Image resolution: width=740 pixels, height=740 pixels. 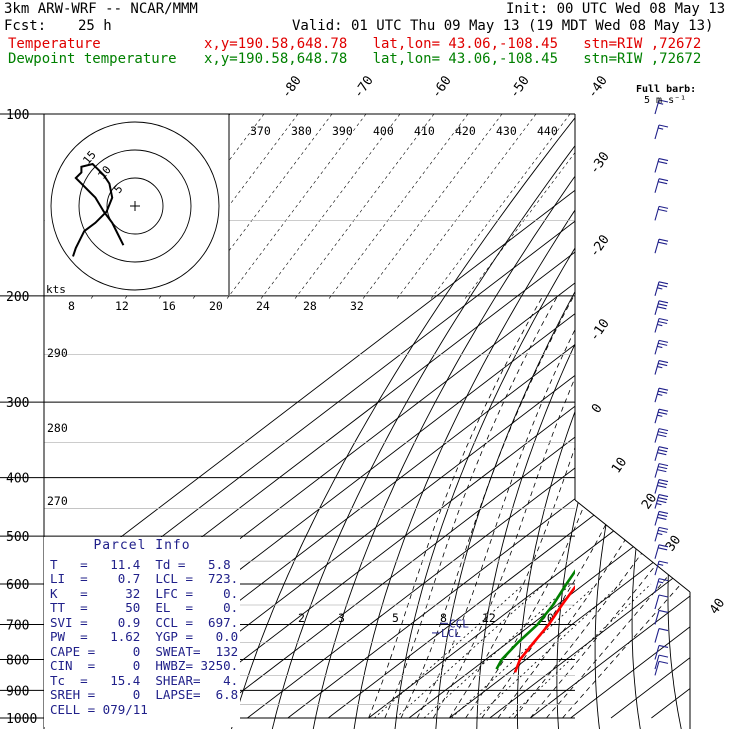 What do you see at coordinates (21, 417) in the screenshot?
I see `pressure-labels: 100 200 300 400 500 600 700 800 900 1000` at bounding box center [21, 417].